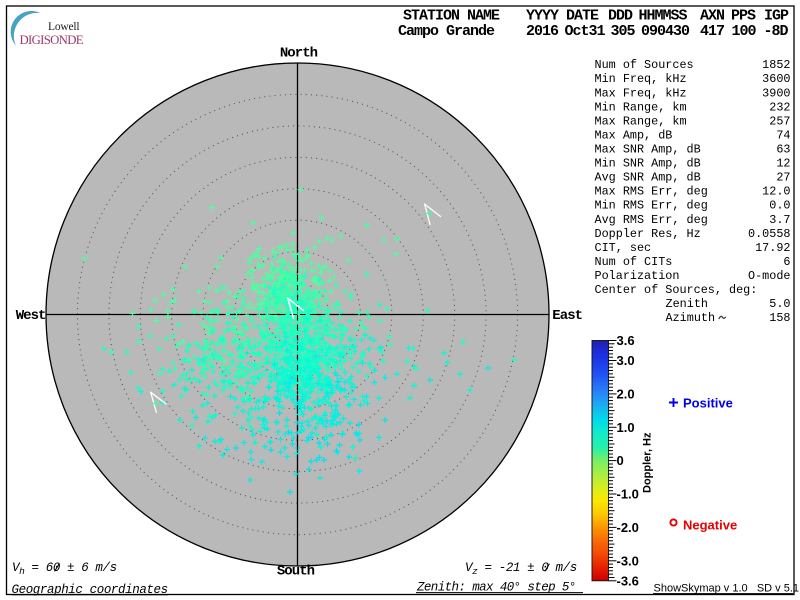 The image size is (800, 600). I want to click on svg-text: 5.0, so click(779, 304).